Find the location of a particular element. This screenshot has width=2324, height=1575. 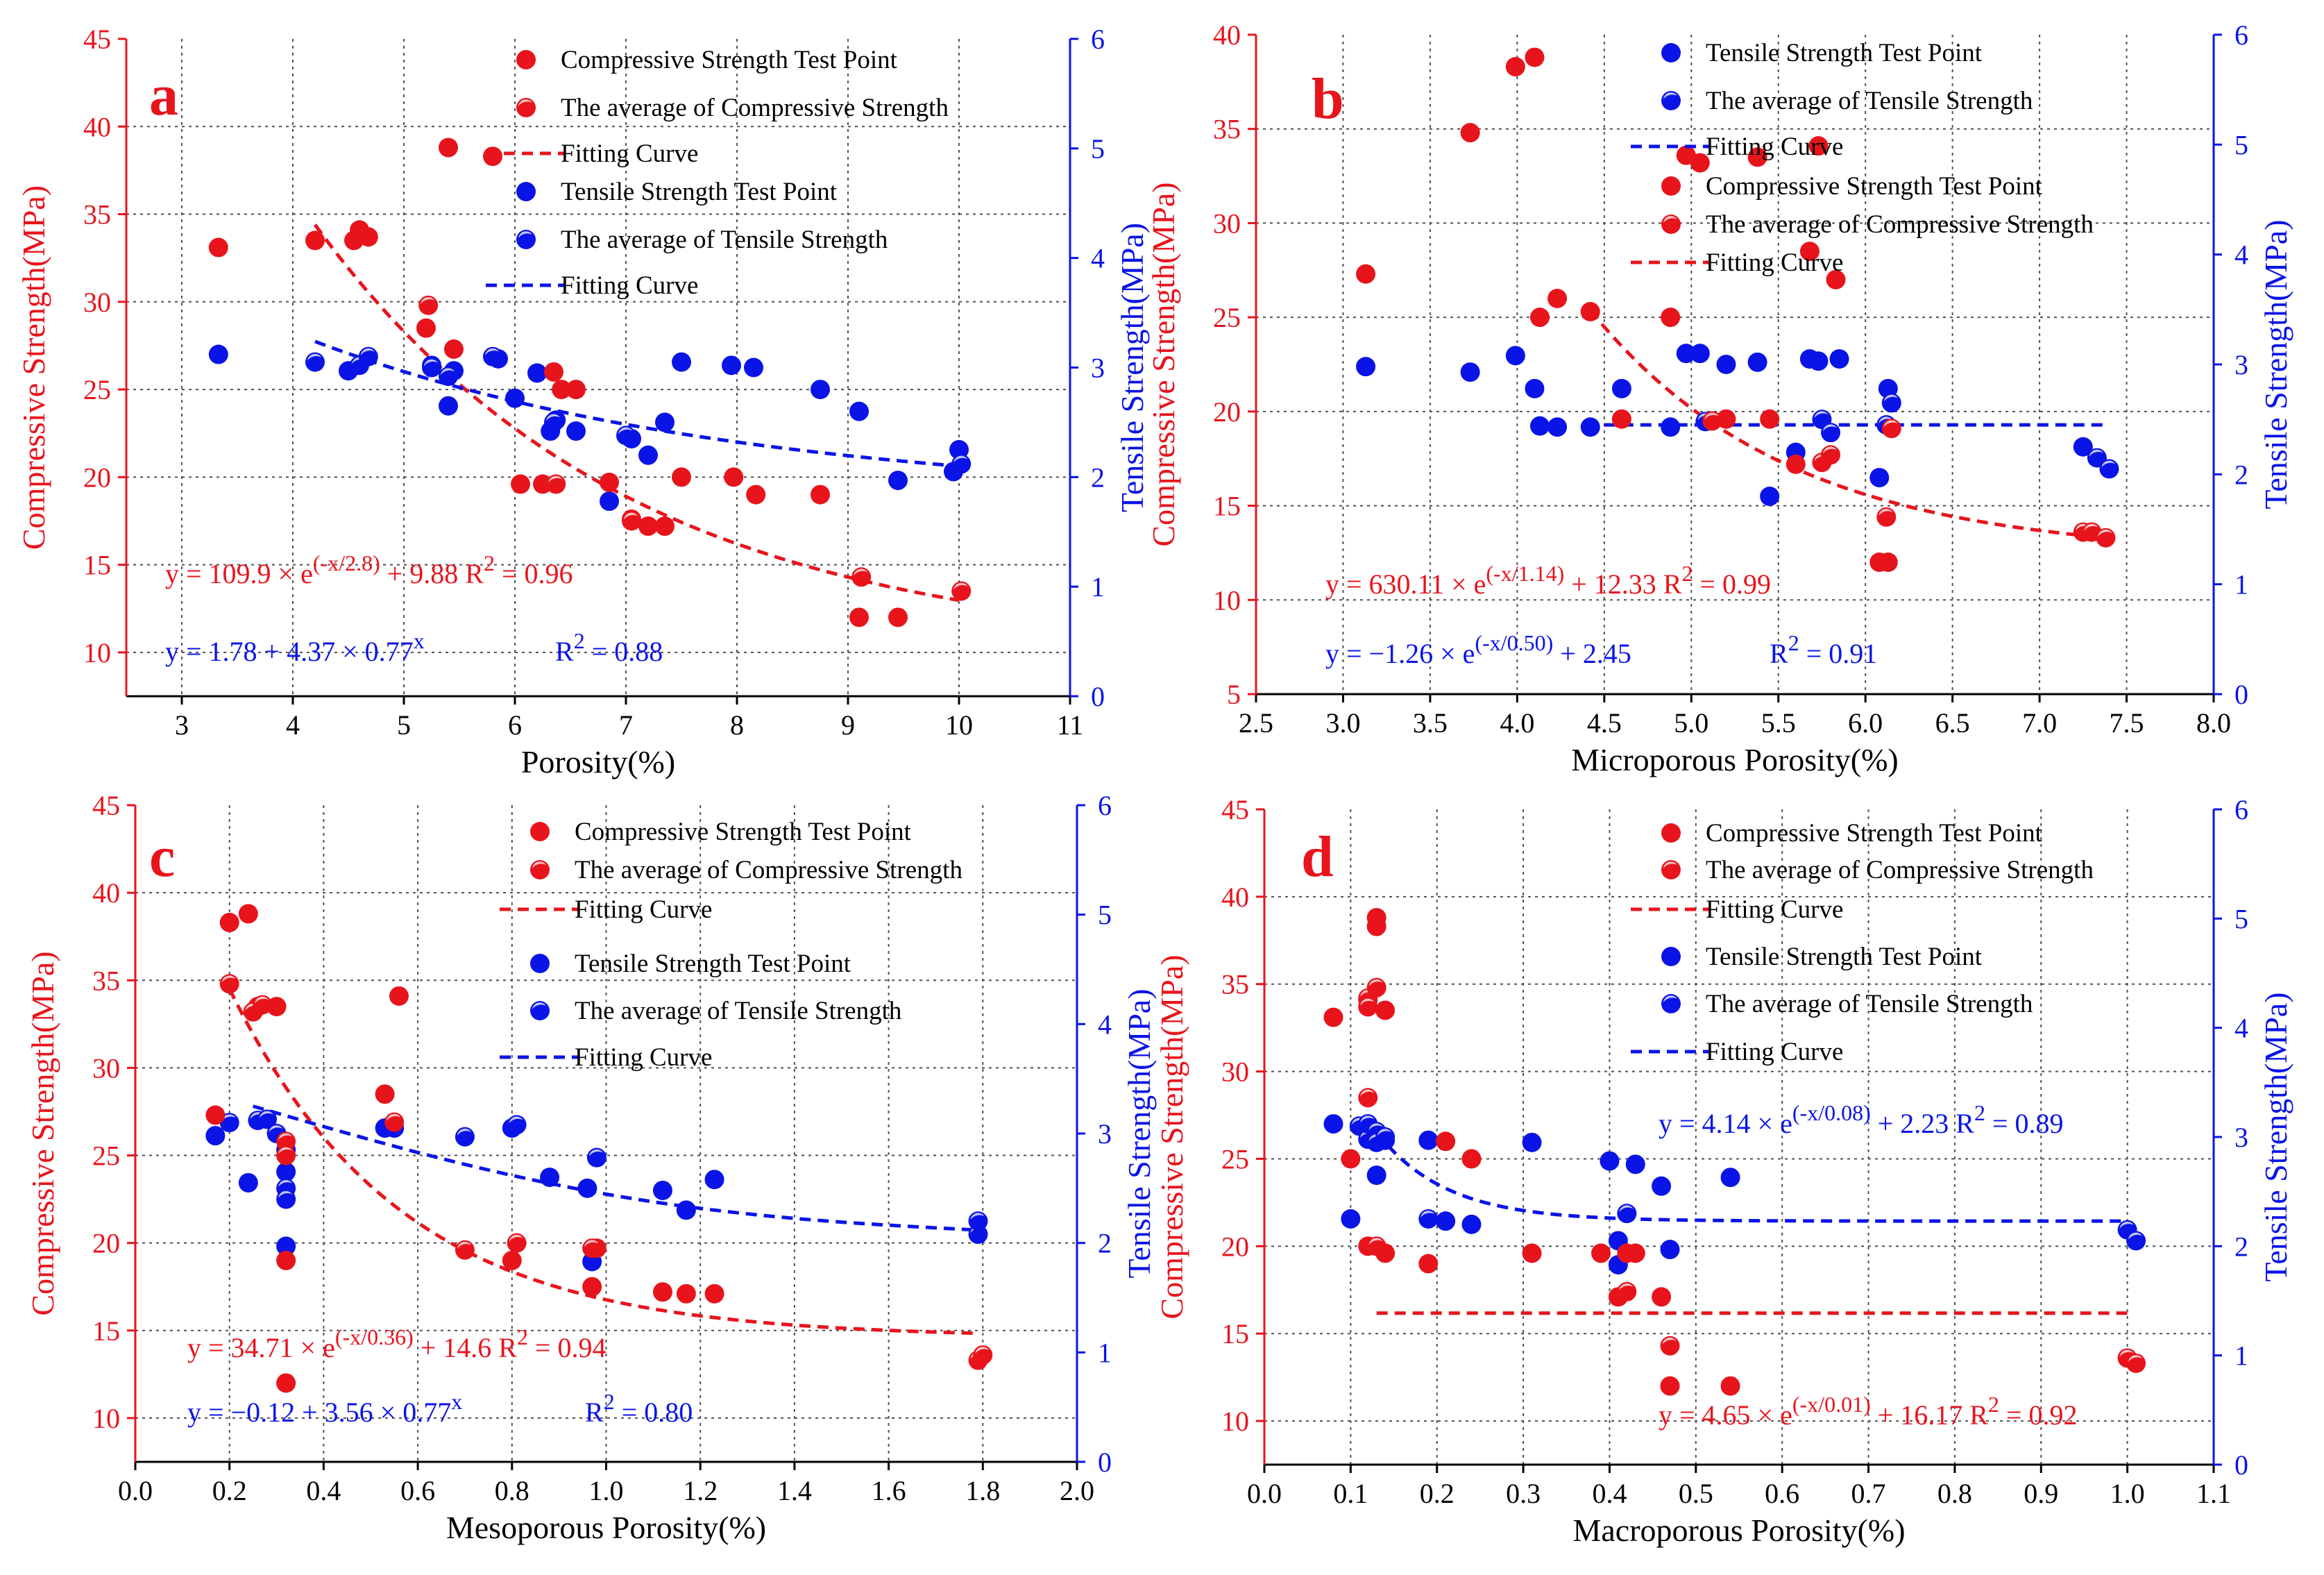

x-tick-label: 0.3 is located at coordinates (1523, 1493).